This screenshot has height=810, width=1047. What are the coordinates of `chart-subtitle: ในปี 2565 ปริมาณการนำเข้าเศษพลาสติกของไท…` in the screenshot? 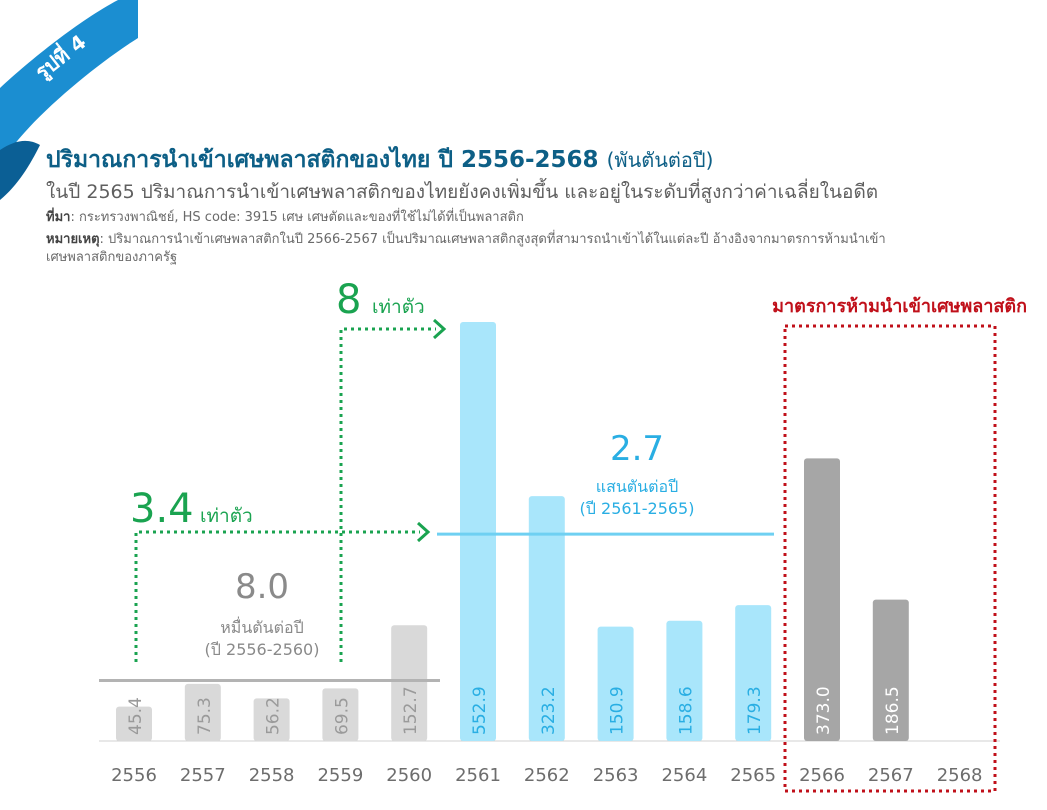 It's located at (462, 192).